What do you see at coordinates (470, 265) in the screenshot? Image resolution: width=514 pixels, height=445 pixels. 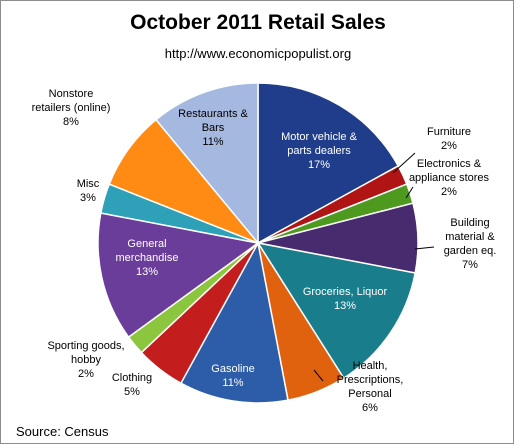 I see `slice-value-label: 7%` at bounding box center [470, 265].